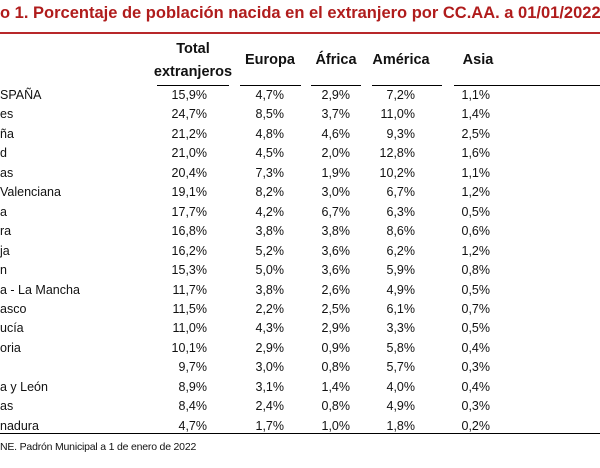 This screenshot has width=600, height=468. Describe the element at coordinates (336, 386) in the screenshot. I see `cell-africa: 1,4%` at that location.